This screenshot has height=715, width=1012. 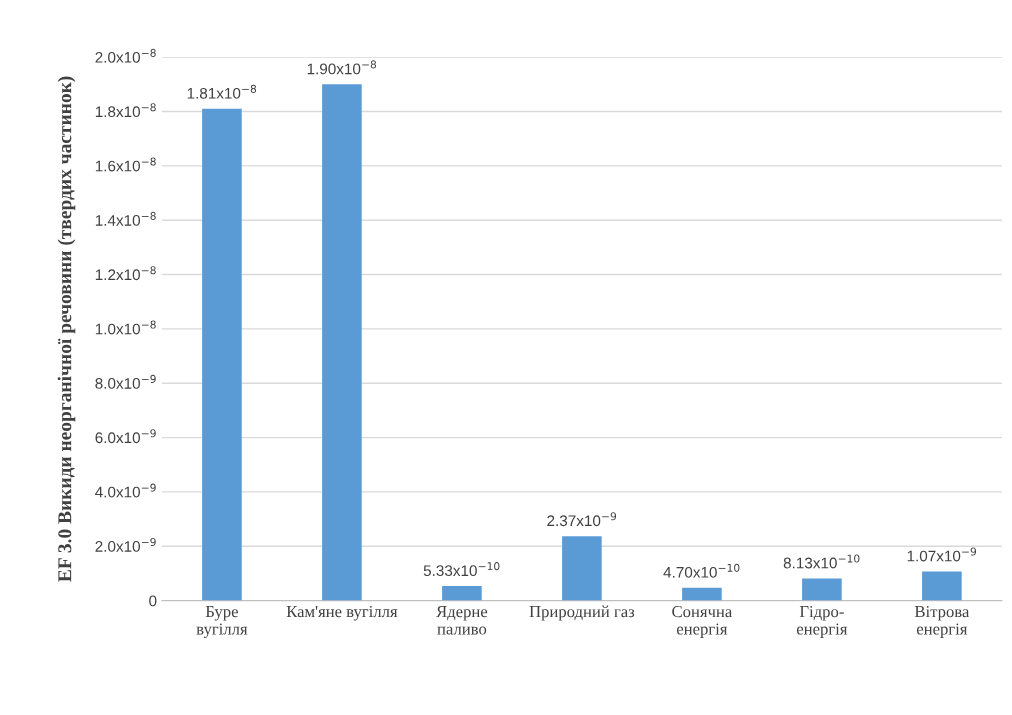 I want to click on x-tick-label: Кам'яне вугілля, so click(x=342, y=613).